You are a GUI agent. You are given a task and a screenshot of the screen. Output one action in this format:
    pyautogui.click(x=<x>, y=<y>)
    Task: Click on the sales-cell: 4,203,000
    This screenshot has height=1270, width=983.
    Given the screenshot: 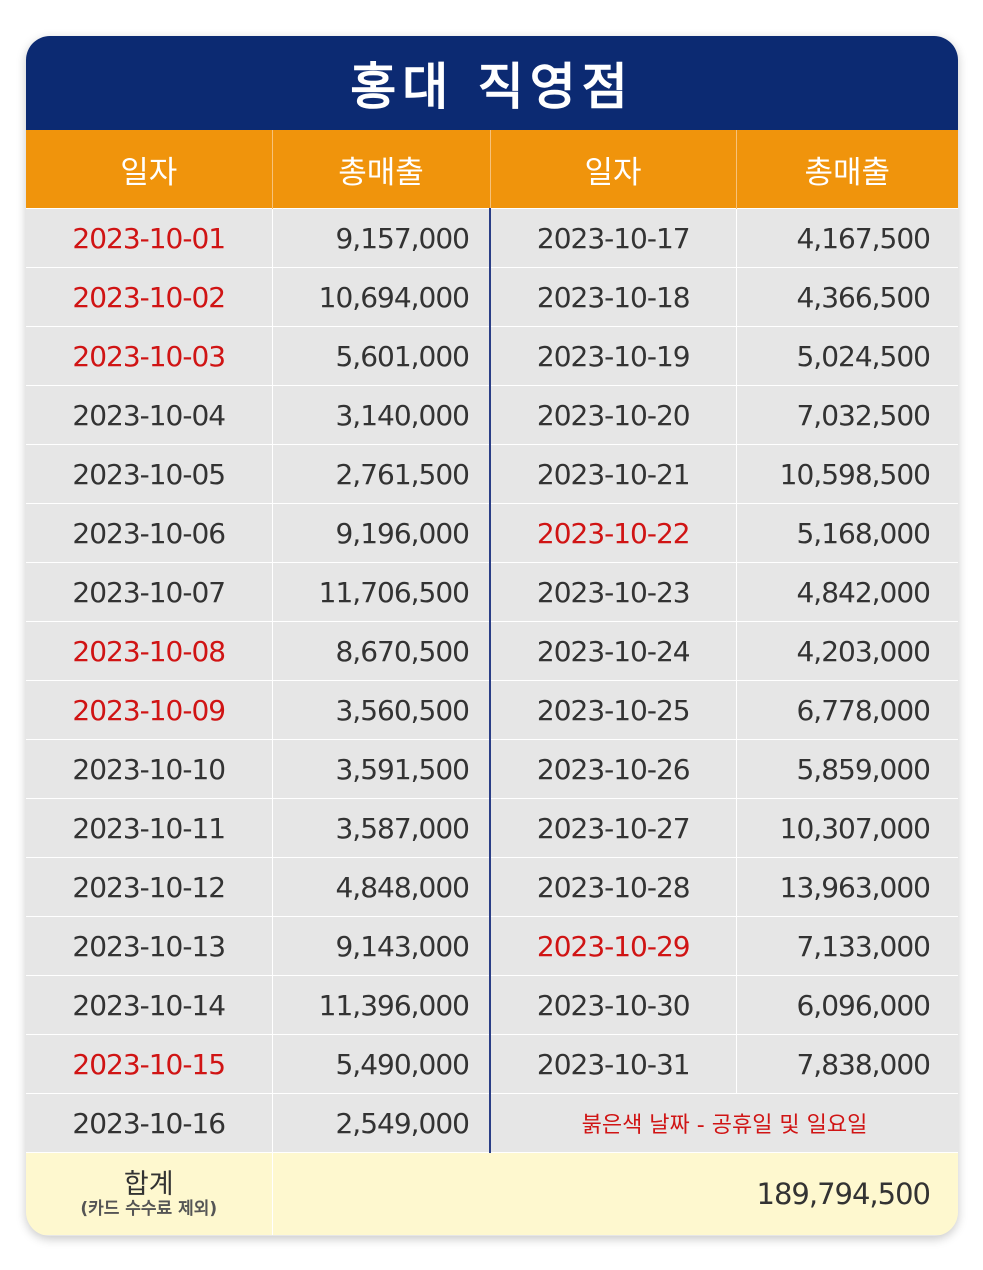 What is the action you would take?
    pyautogui.click(x=846, y=651)
    